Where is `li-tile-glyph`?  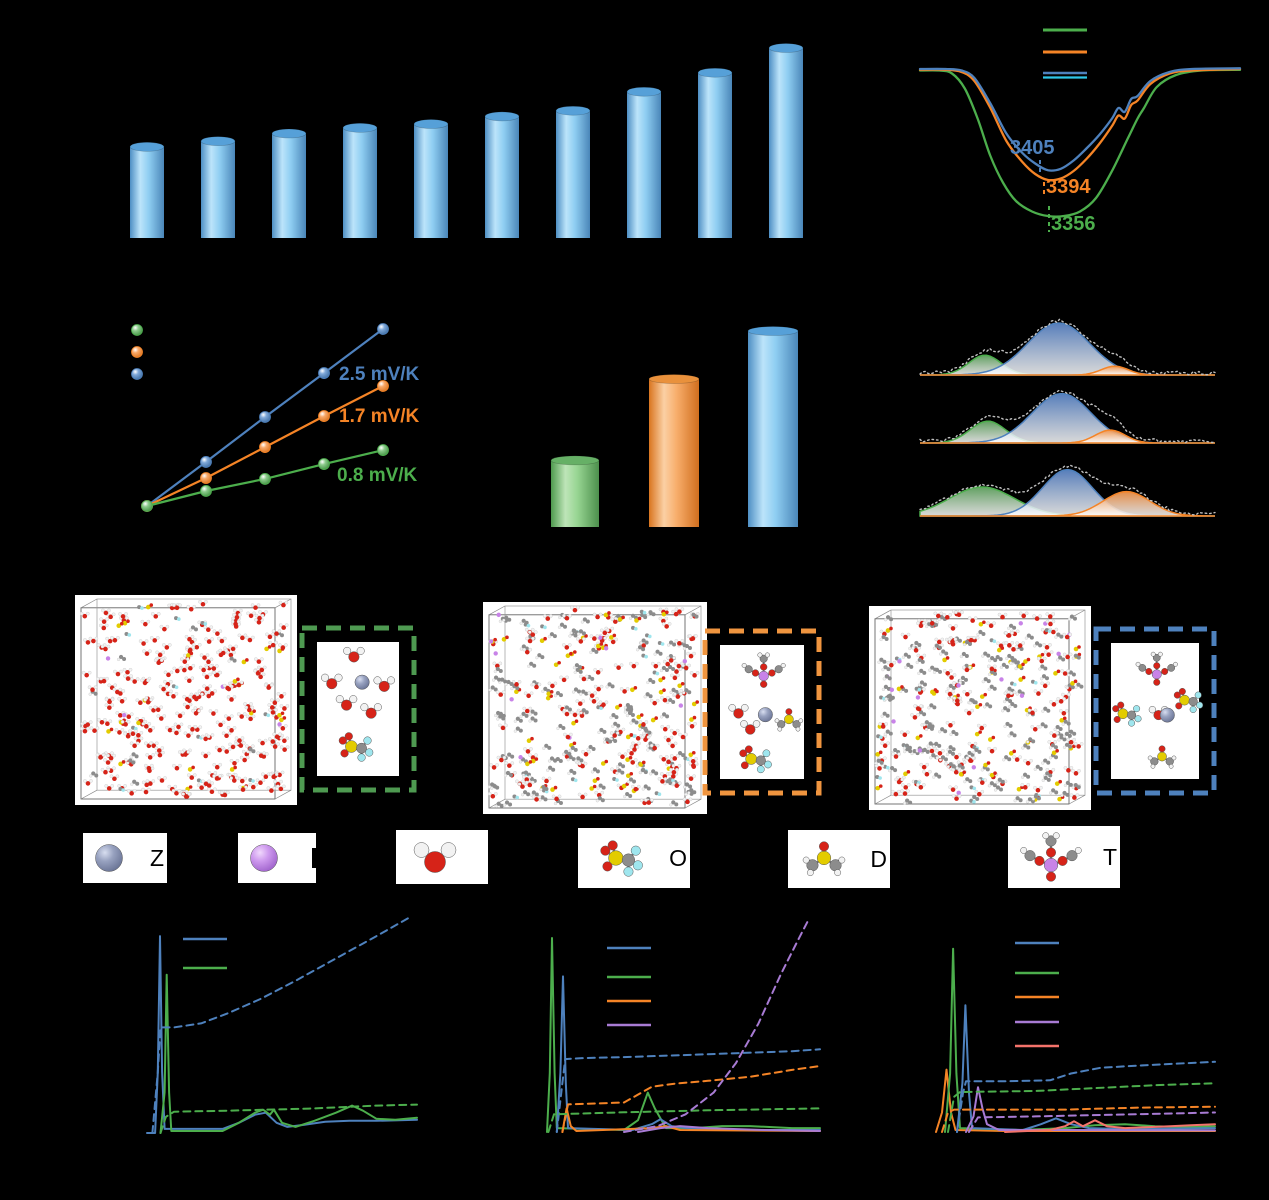
li-tile-glyph is located at coordinates (264, 858).